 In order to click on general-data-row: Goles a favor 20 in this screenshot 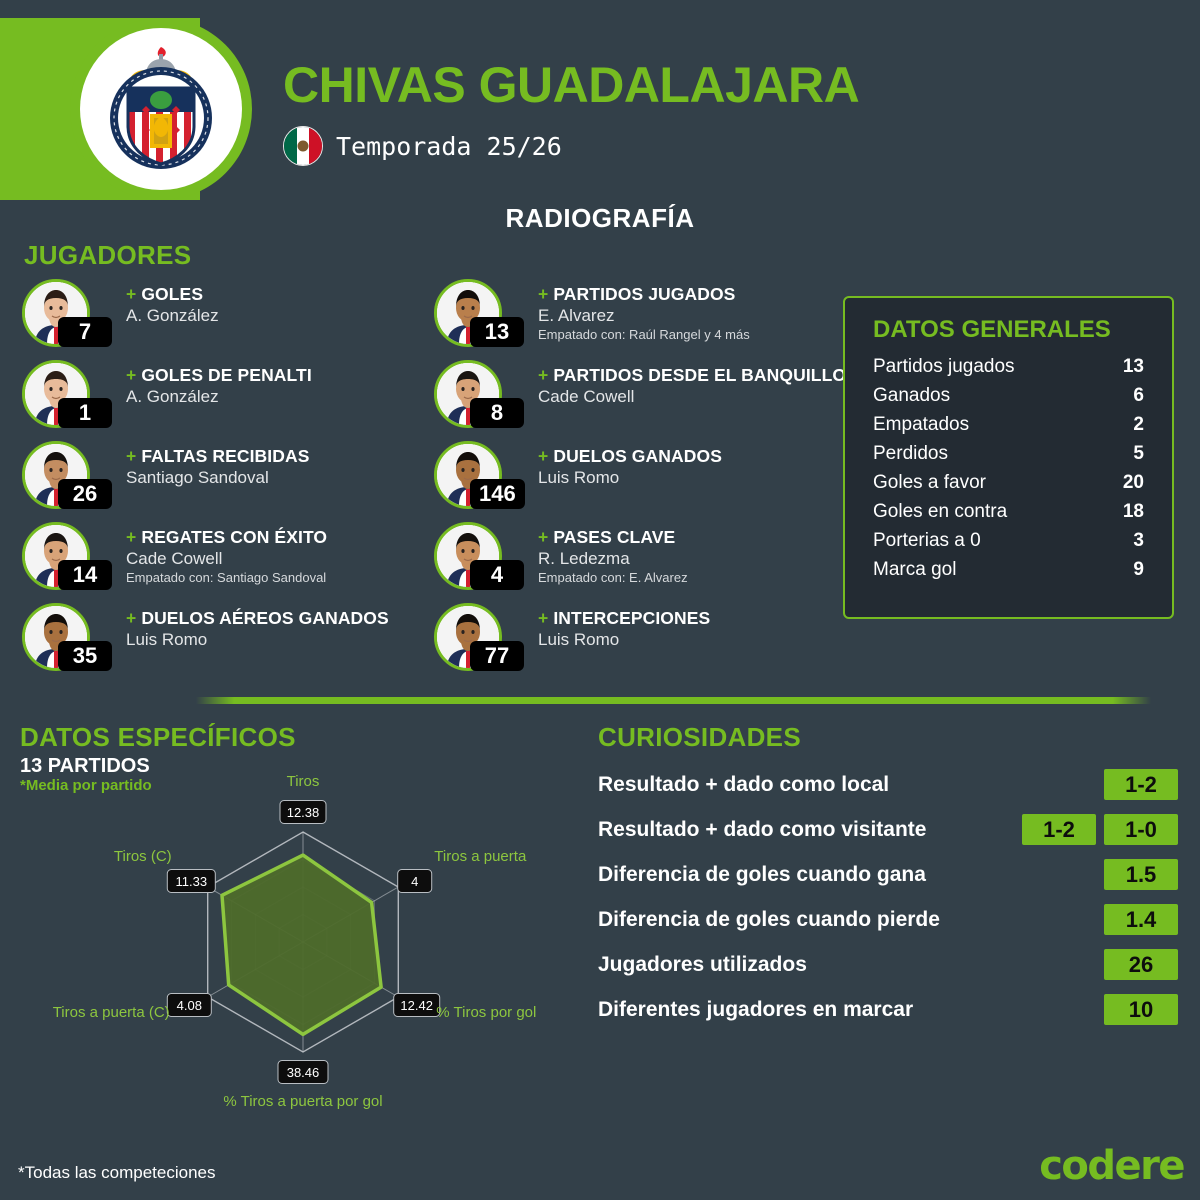, I will do `click(1008, 482)`.